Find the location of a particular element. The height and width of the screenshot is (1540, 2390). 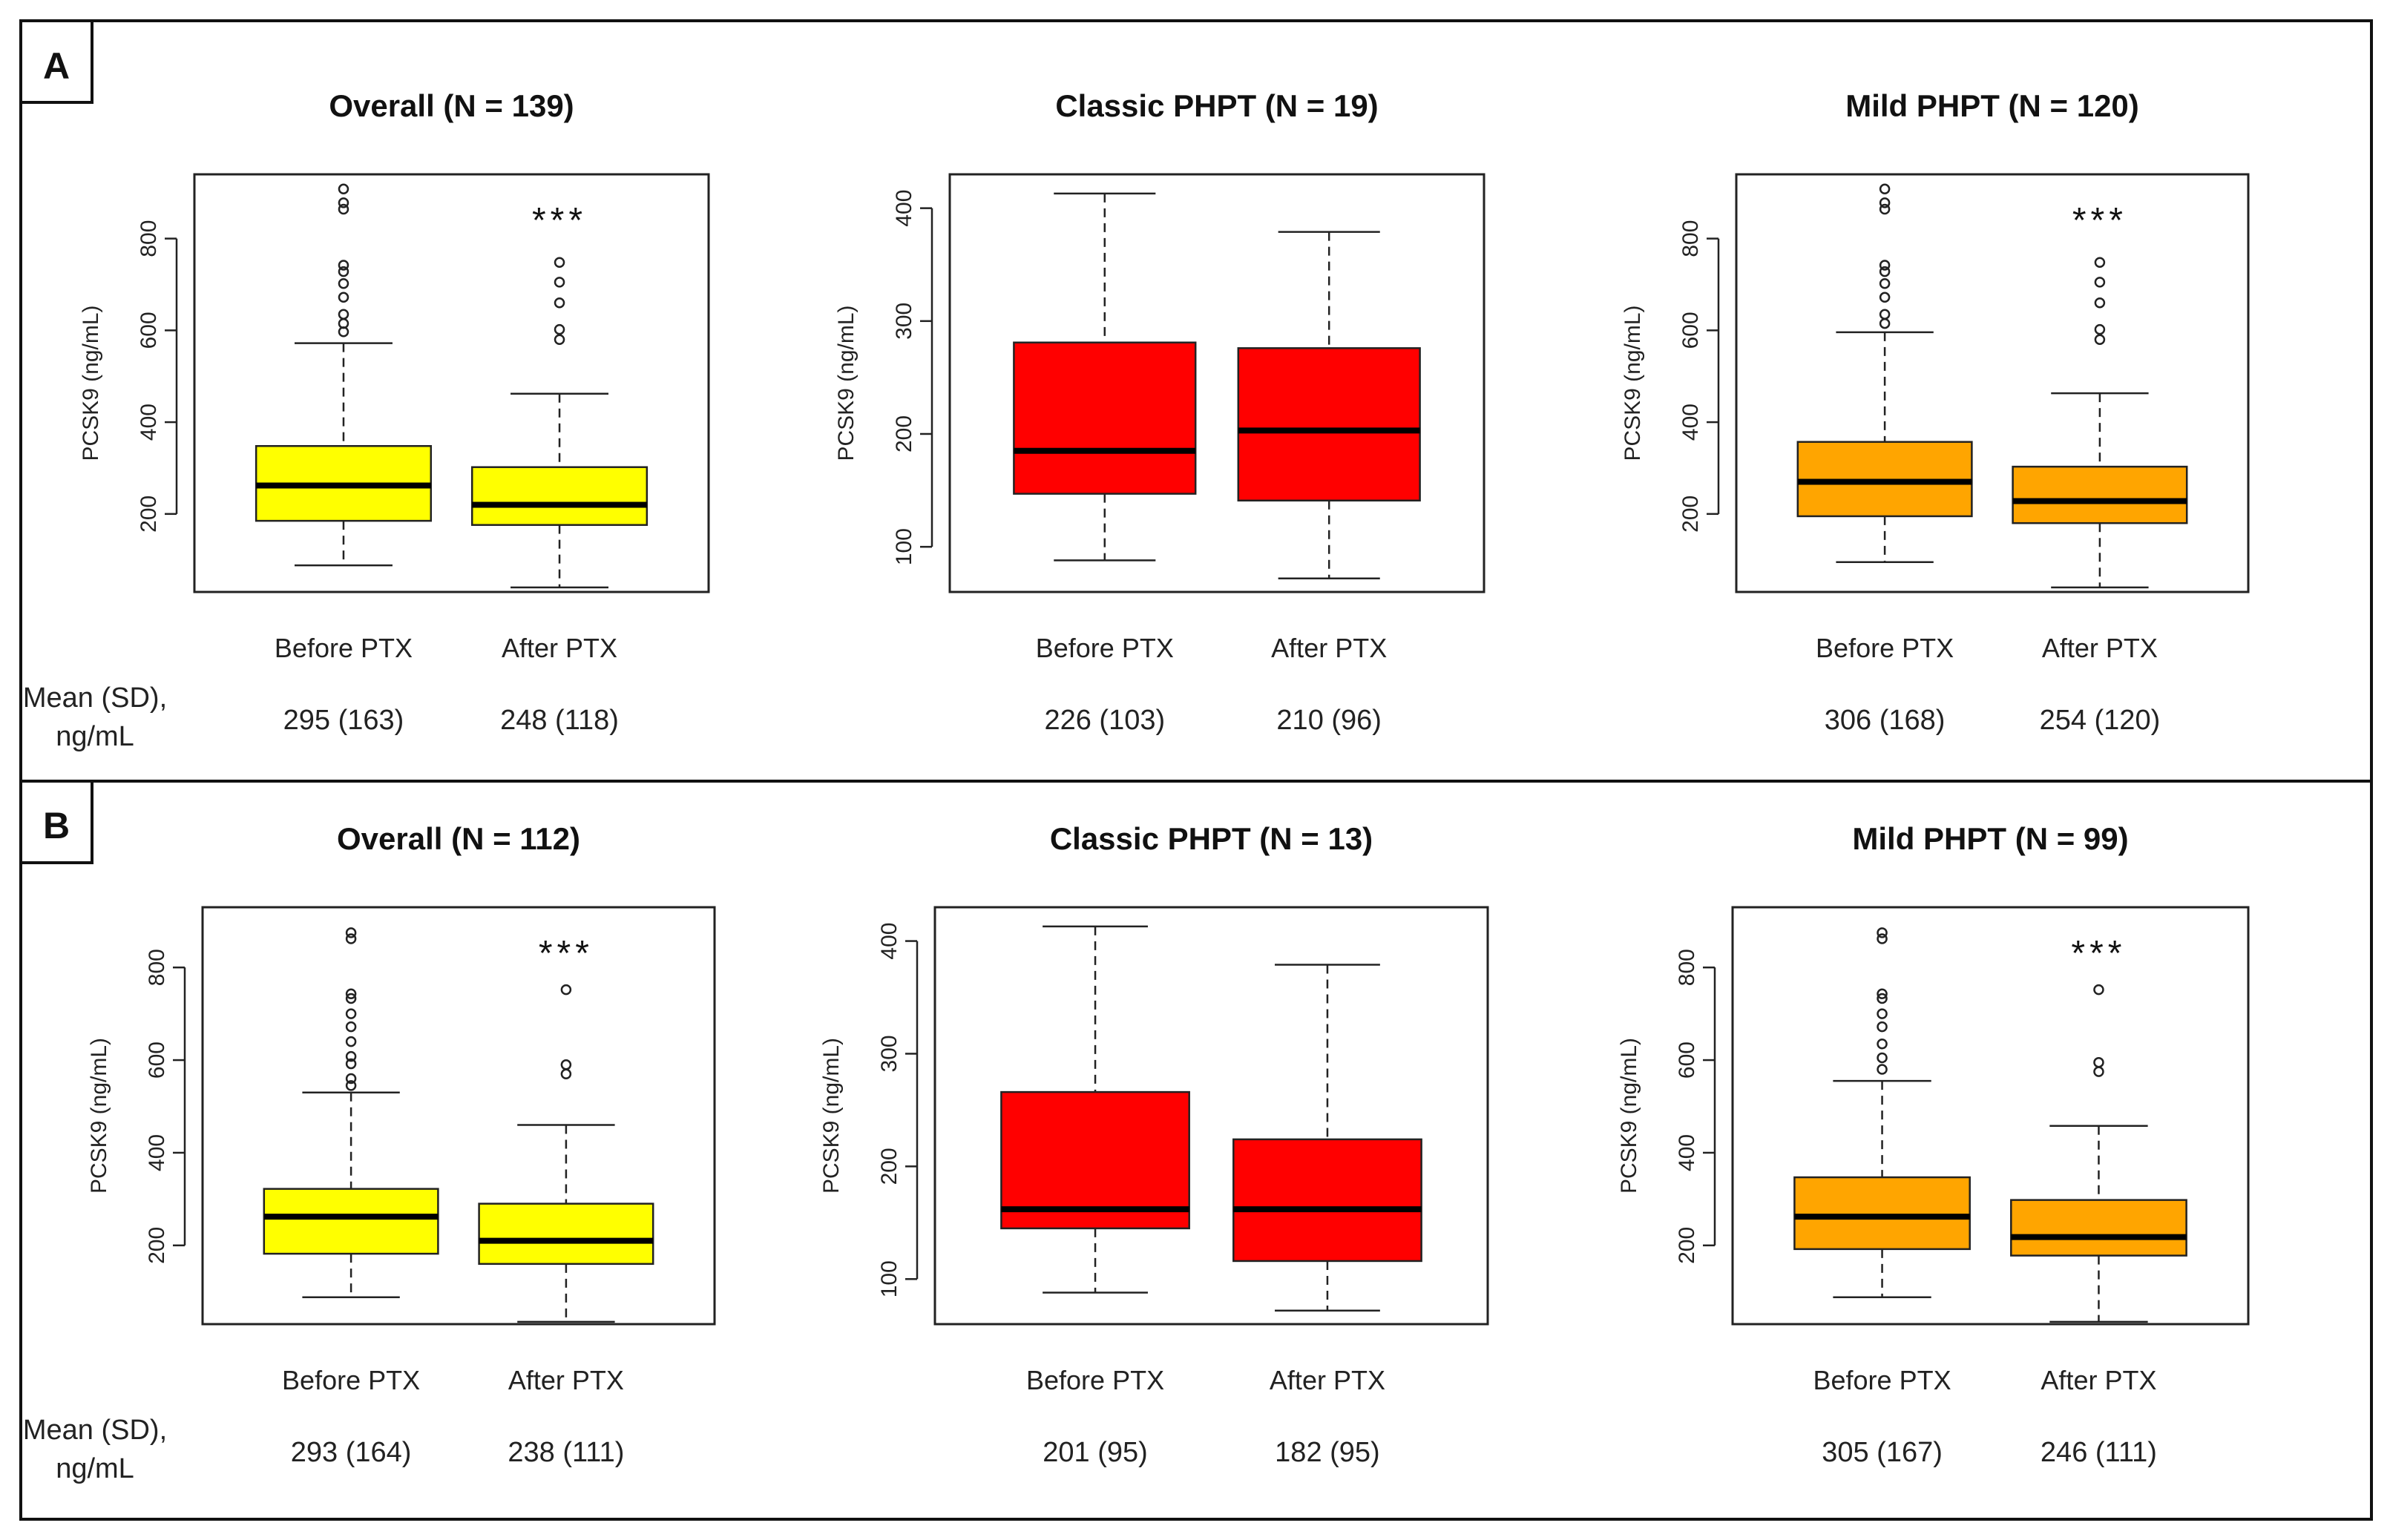

panel-a-label-box is located at coordinates (56, 61).